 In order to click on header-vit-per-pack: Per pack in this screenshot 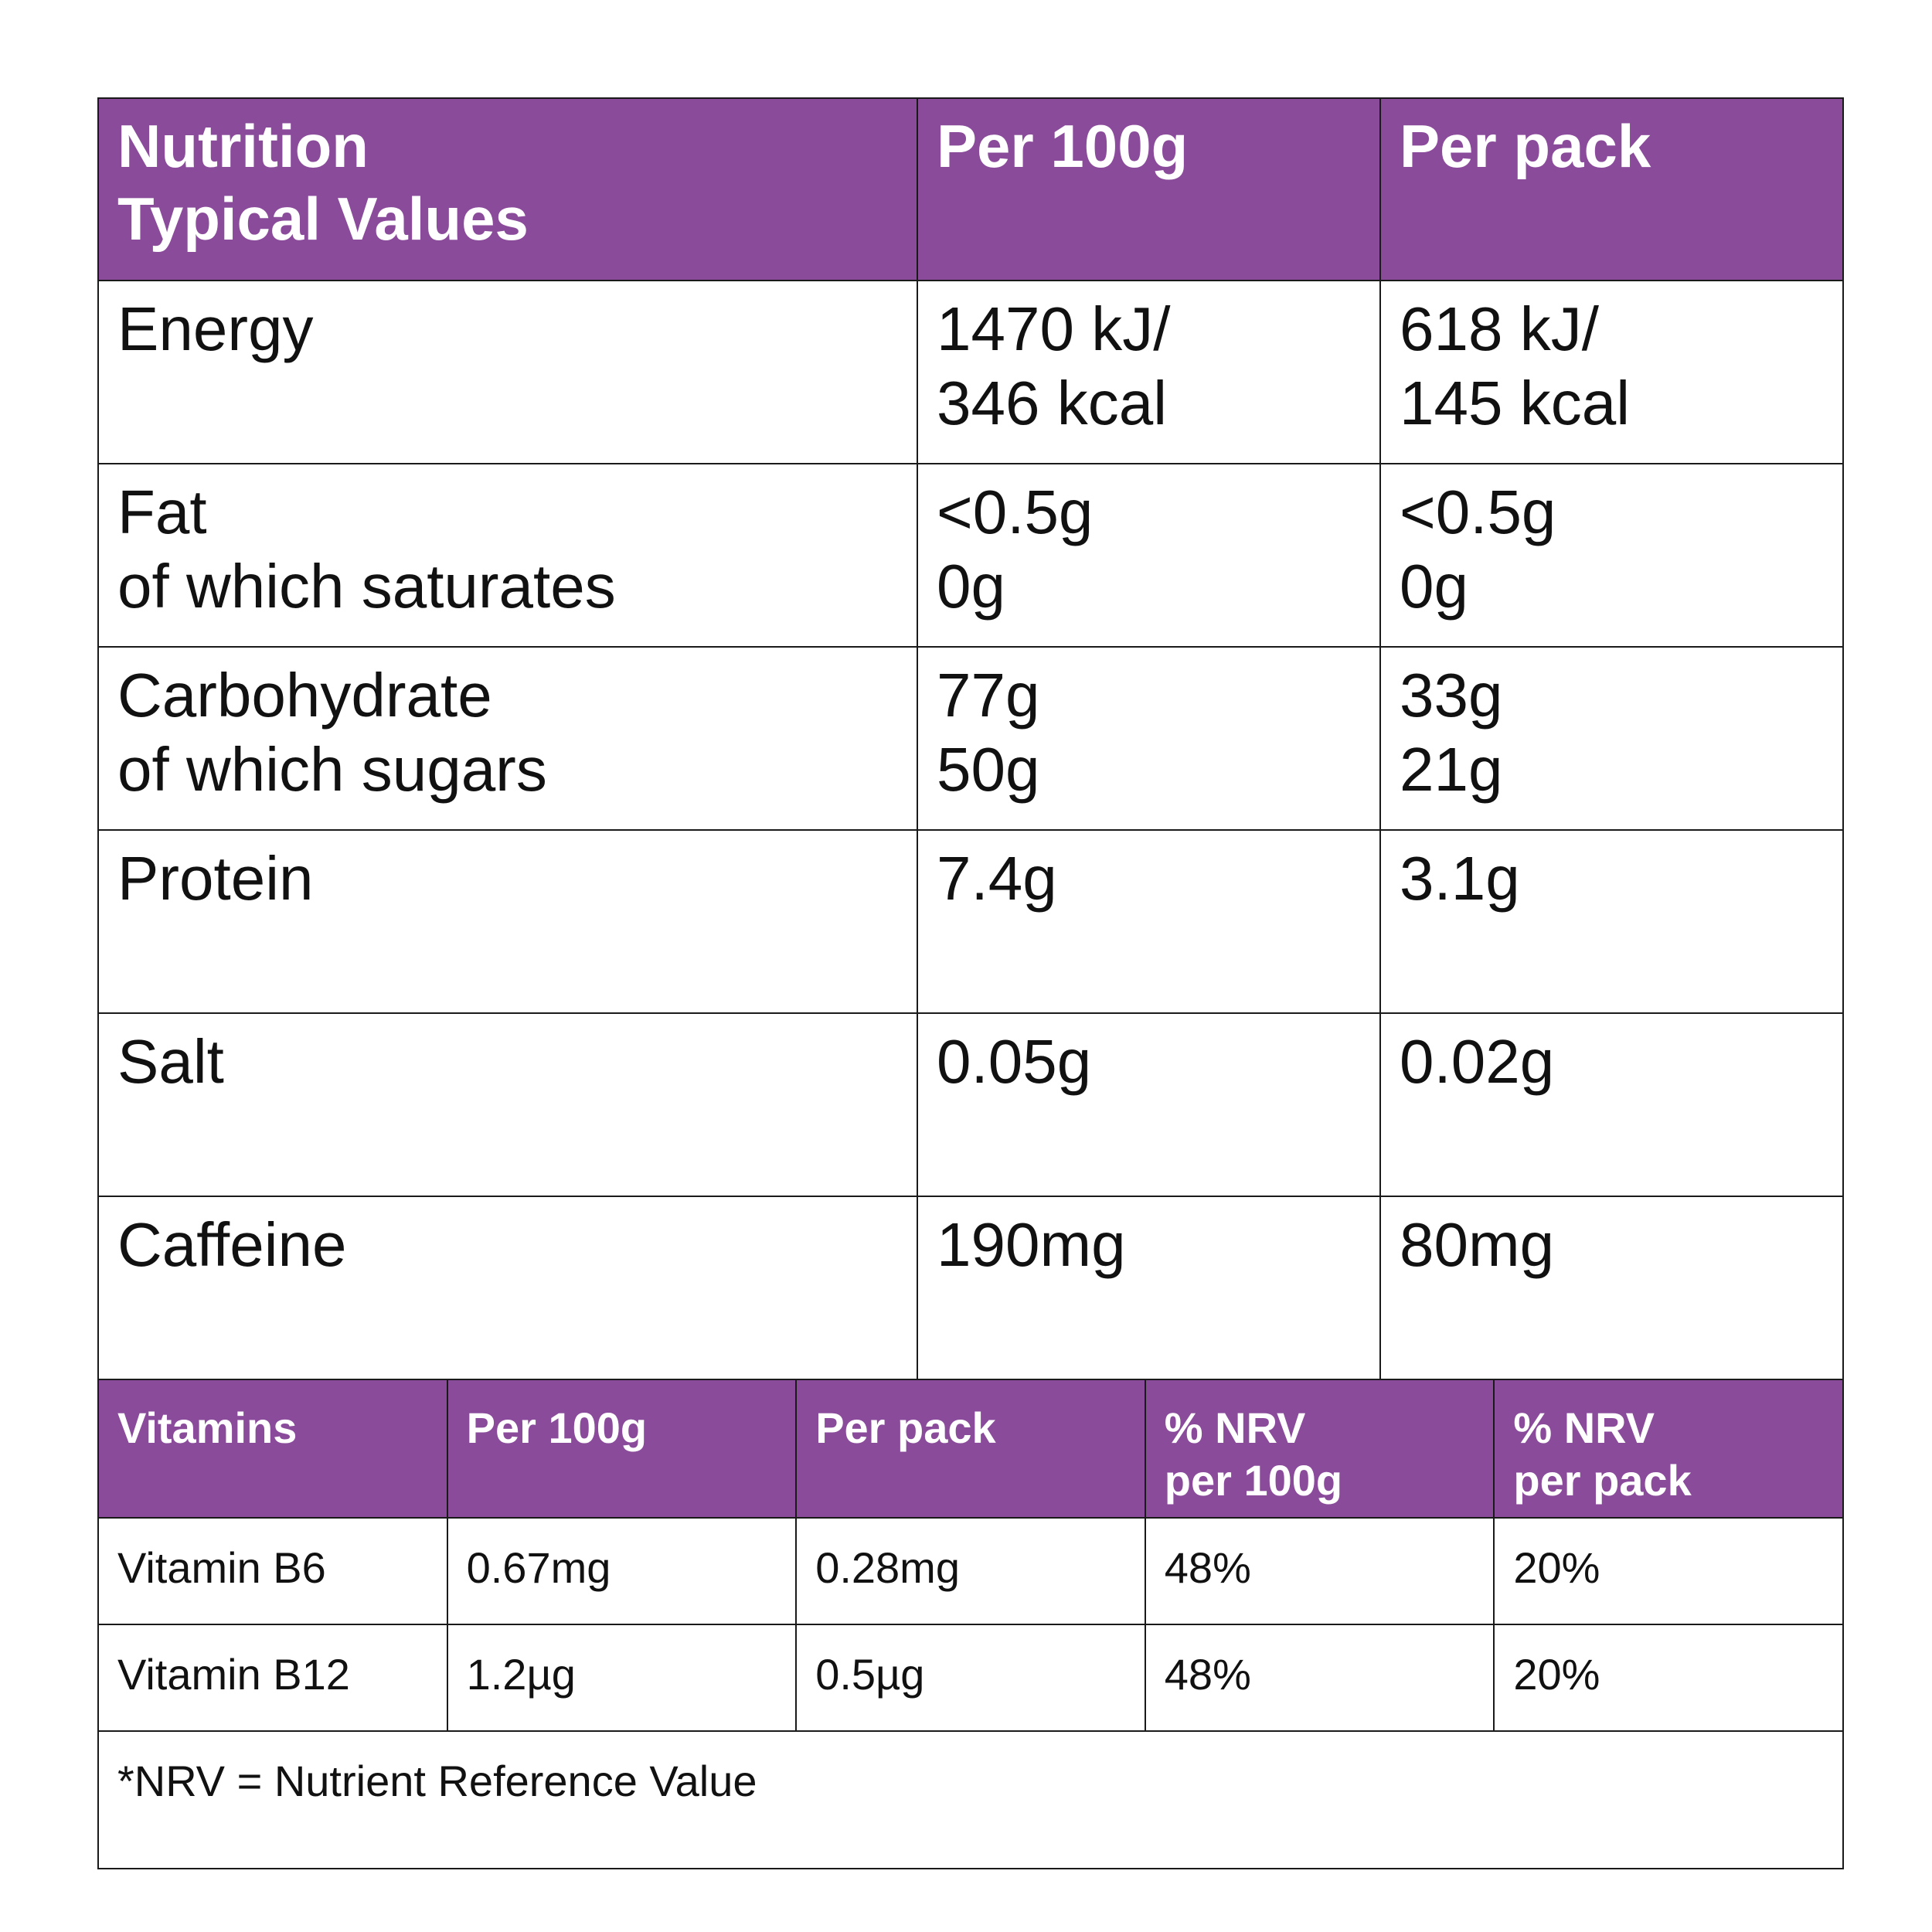, I will do `click(971, 1449)`.